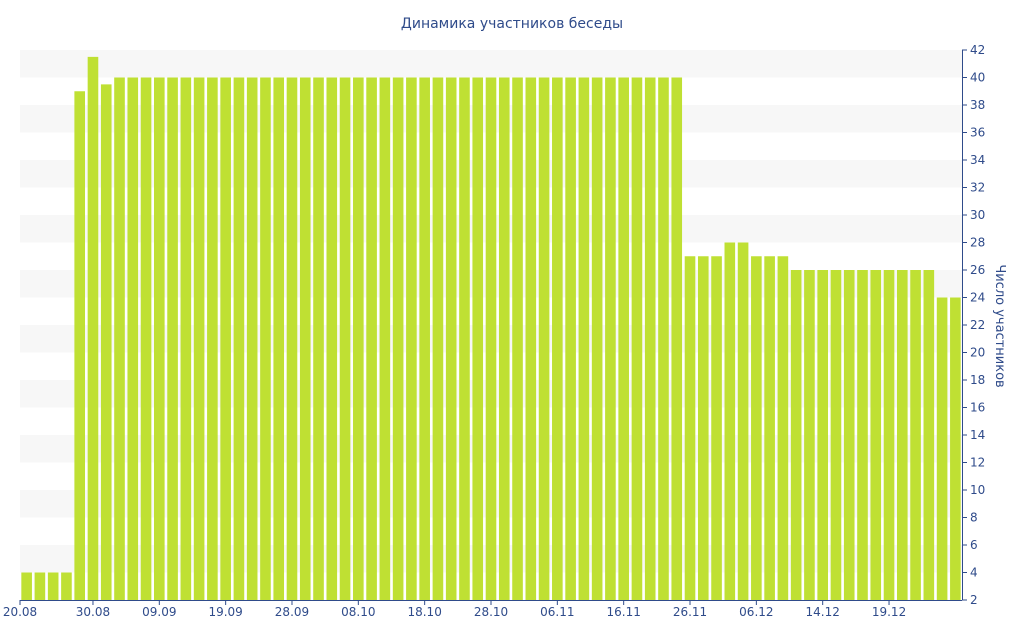 The height and width of the screenshot is (640, 1024). Describe the element at coordinates (358, 612) in the screenshot. I see `x-tick-label: 08.10` at that location.